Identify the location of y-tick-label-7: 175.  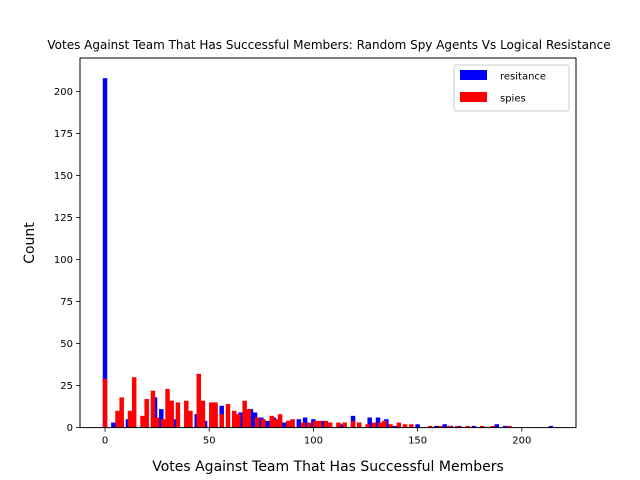
(63, 134).